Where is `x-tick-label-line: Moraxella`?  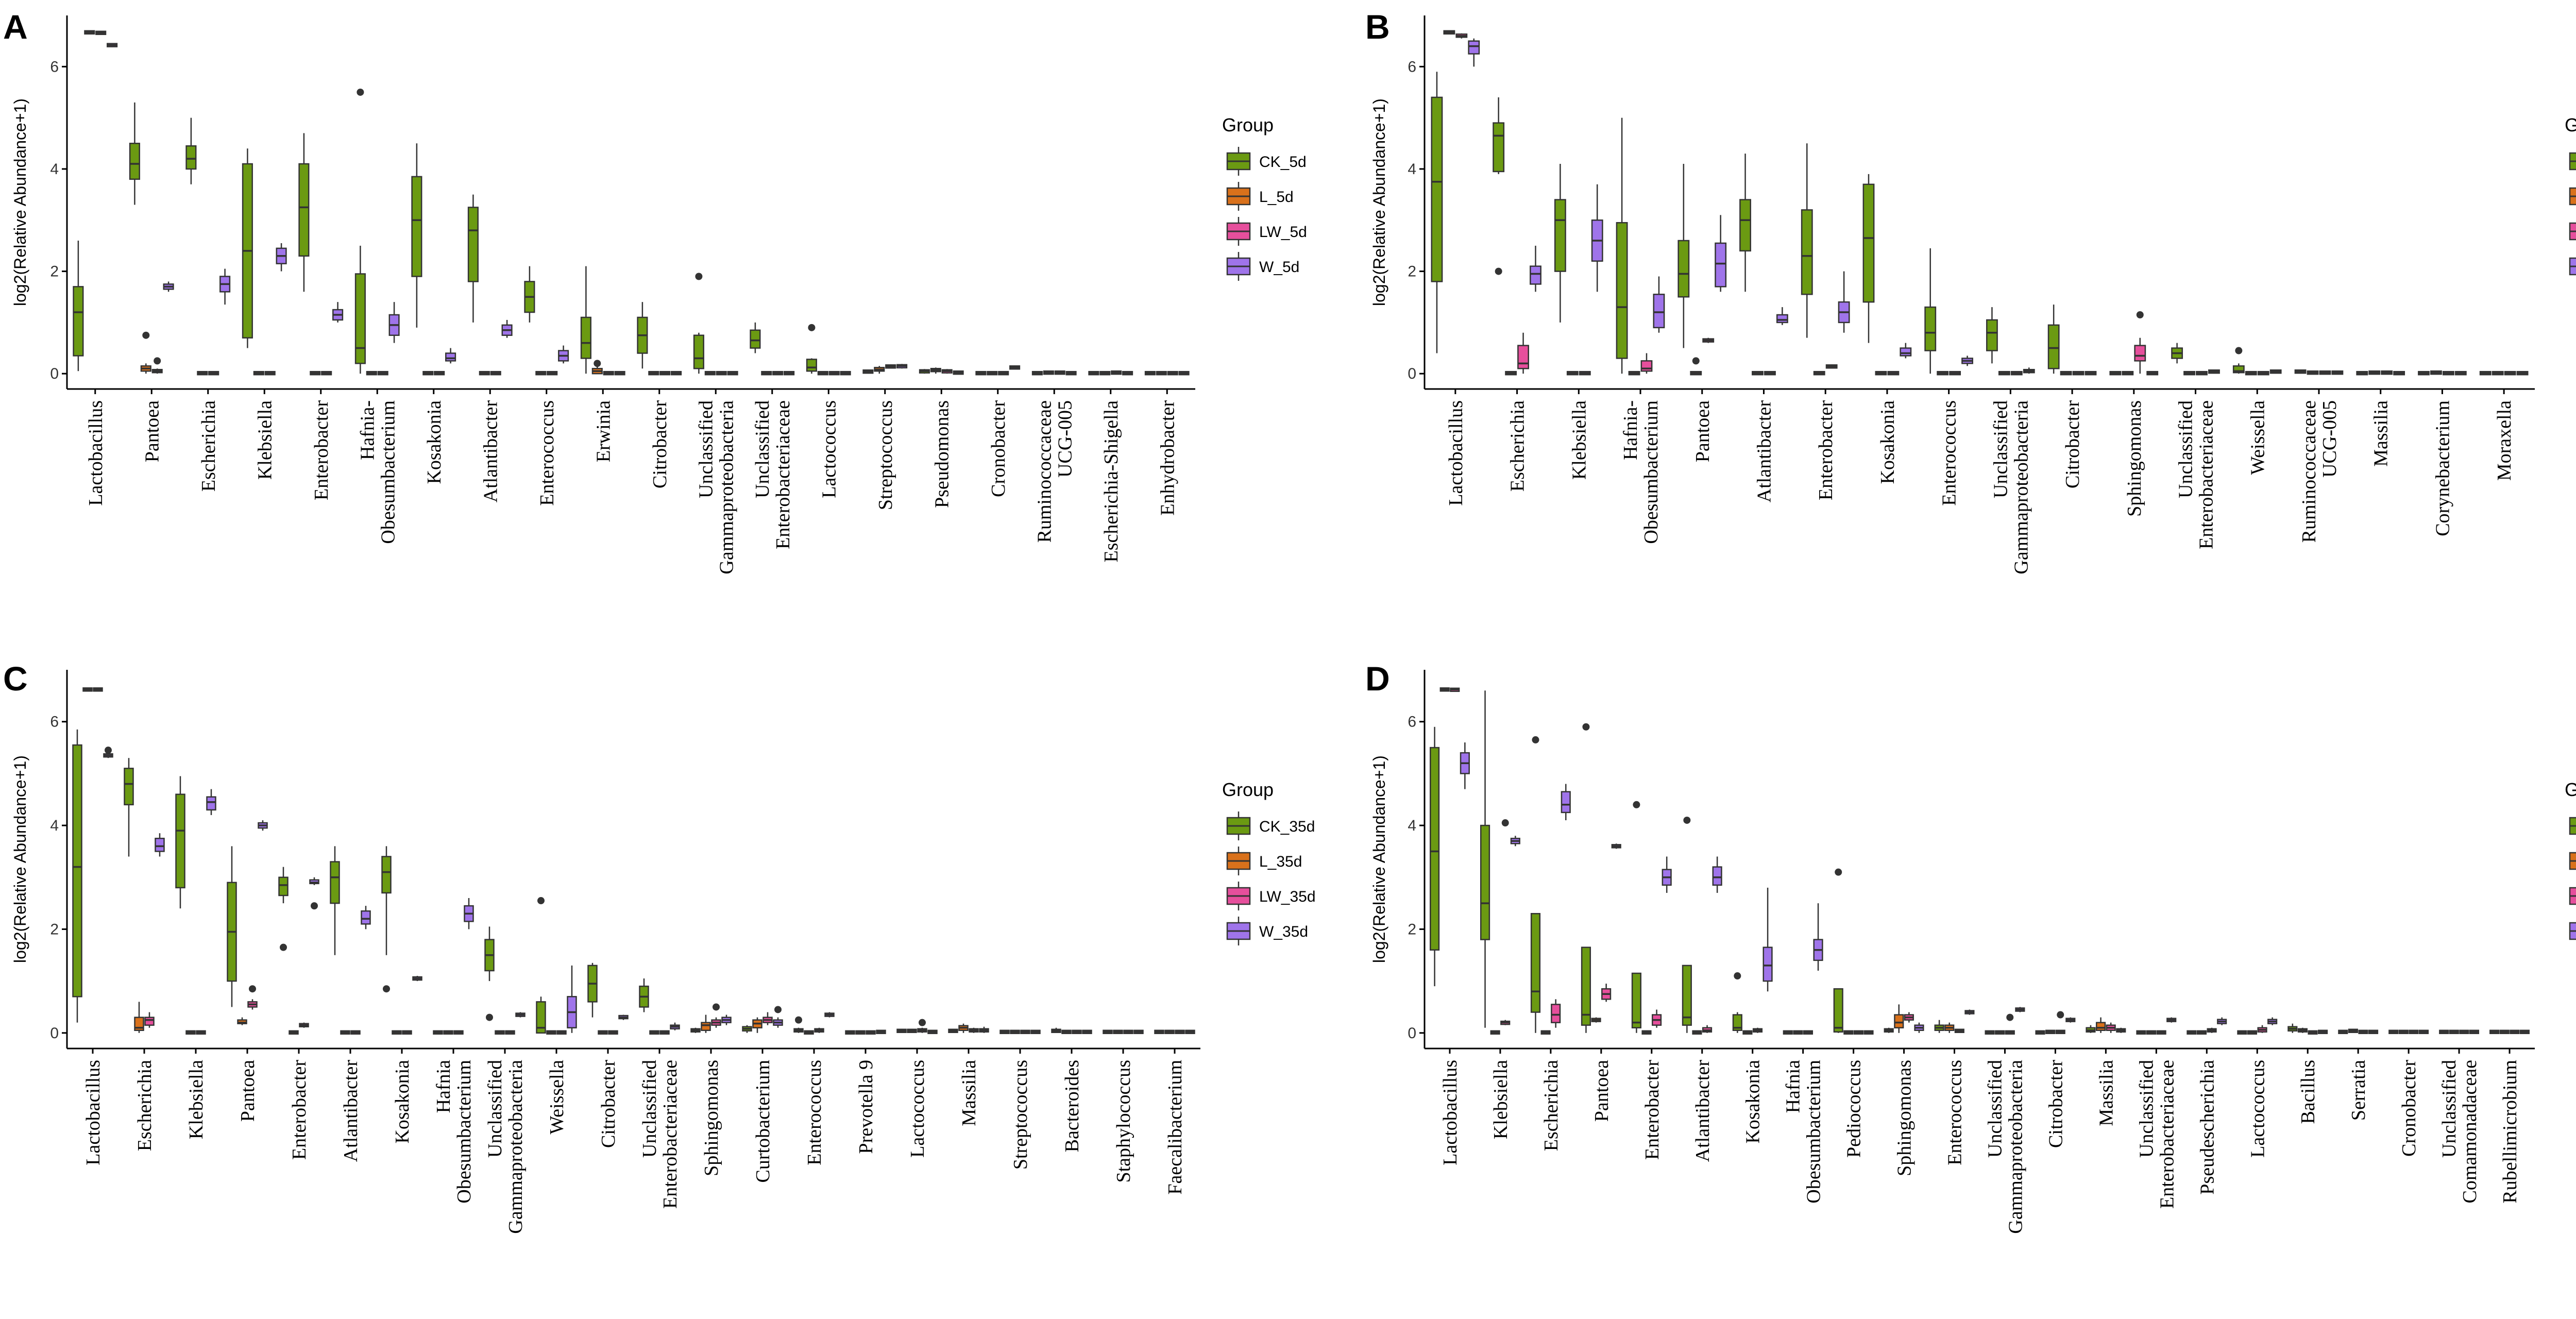
x-tick-label-line: Moraxella is located at coordinates (2504, 440).